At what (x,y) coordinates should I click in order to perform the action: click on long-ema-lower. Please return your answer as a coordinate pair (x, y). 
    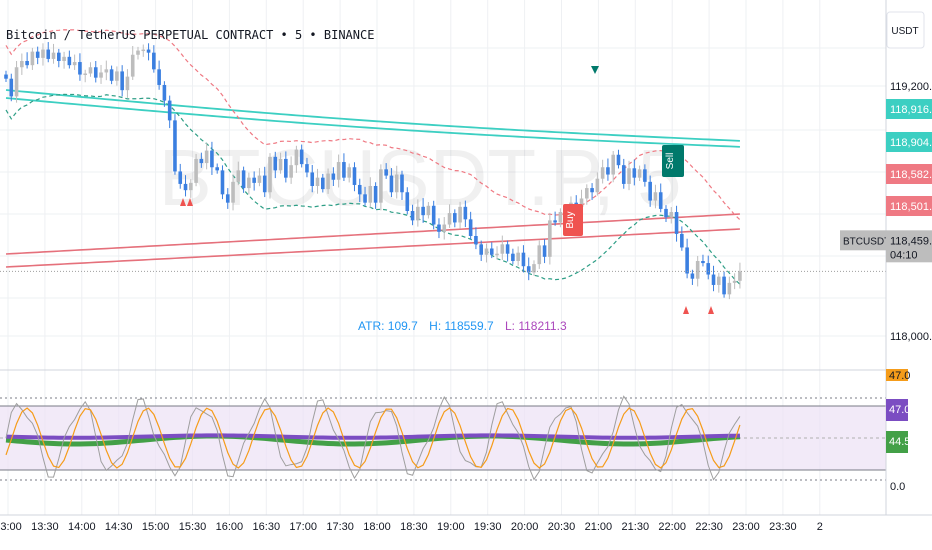
    Looking at the image, I should click on (372, 248).